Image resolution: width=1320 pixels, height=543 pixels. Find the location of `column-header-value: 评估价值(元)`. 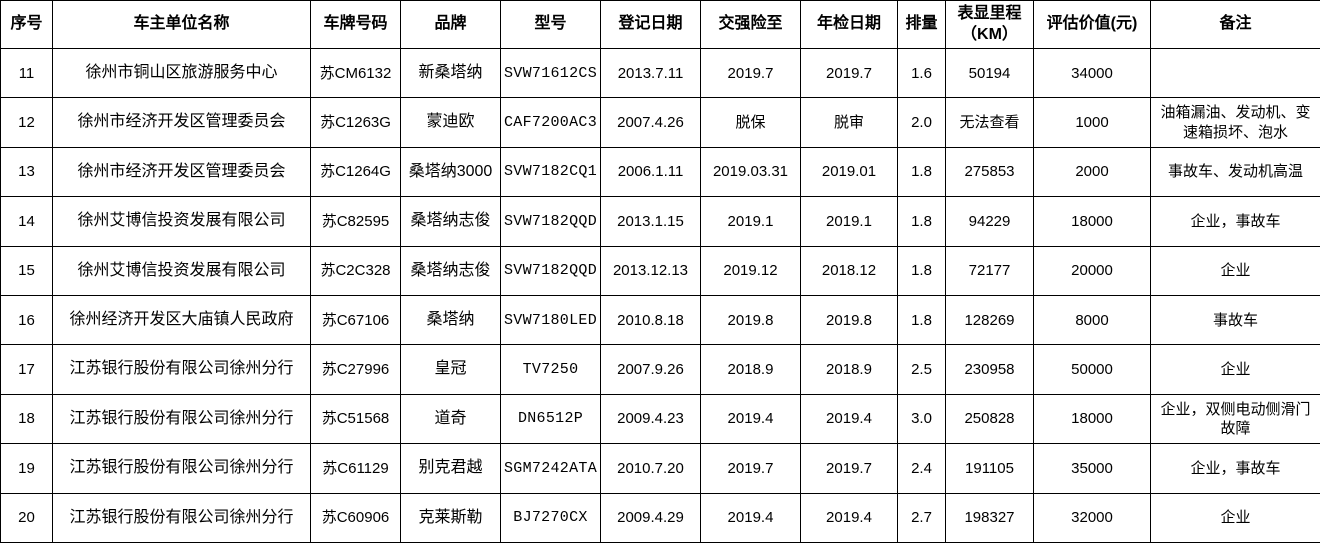

column-header-value: 评估价值(元) is located at coordinates (1092, 24).